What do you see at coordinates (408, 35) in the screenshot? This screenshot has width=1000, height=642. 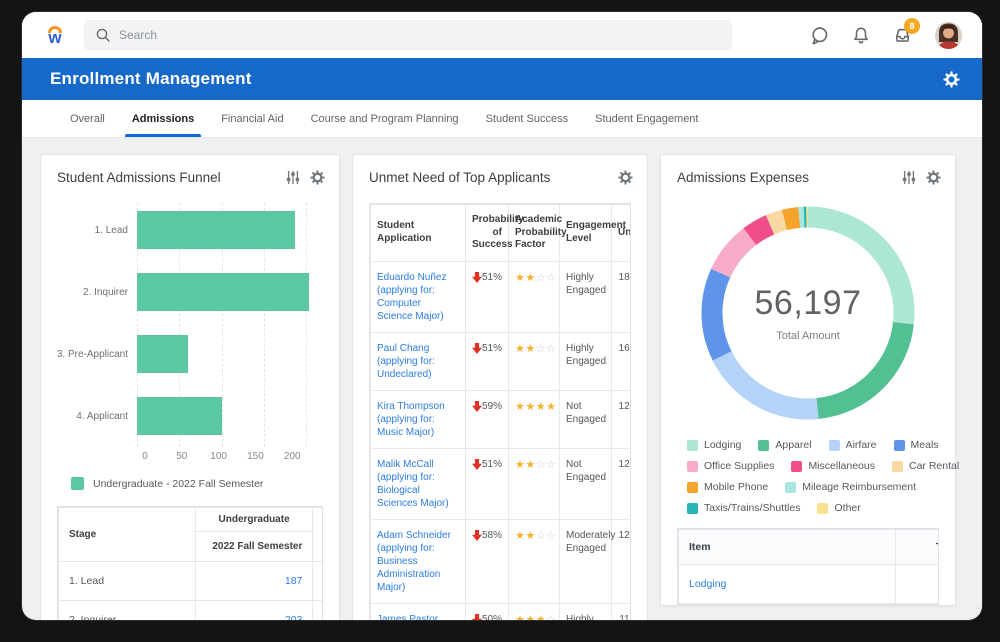 I see `search-input` at bounding box center [408, 35].